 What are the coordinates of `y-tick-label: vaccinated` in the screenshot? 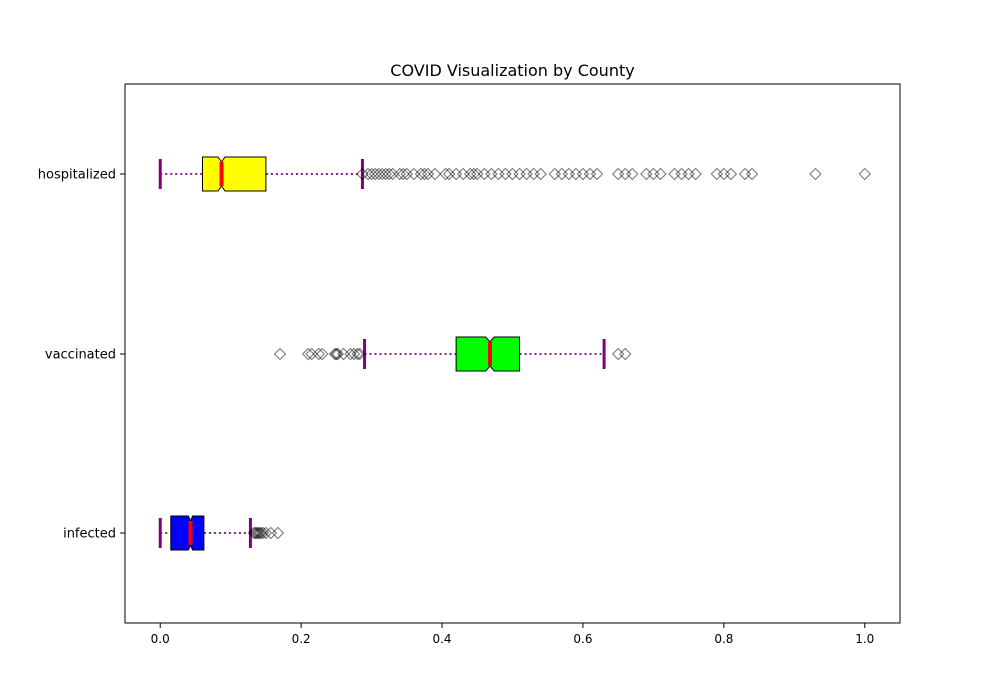 It's located at (80, 355).